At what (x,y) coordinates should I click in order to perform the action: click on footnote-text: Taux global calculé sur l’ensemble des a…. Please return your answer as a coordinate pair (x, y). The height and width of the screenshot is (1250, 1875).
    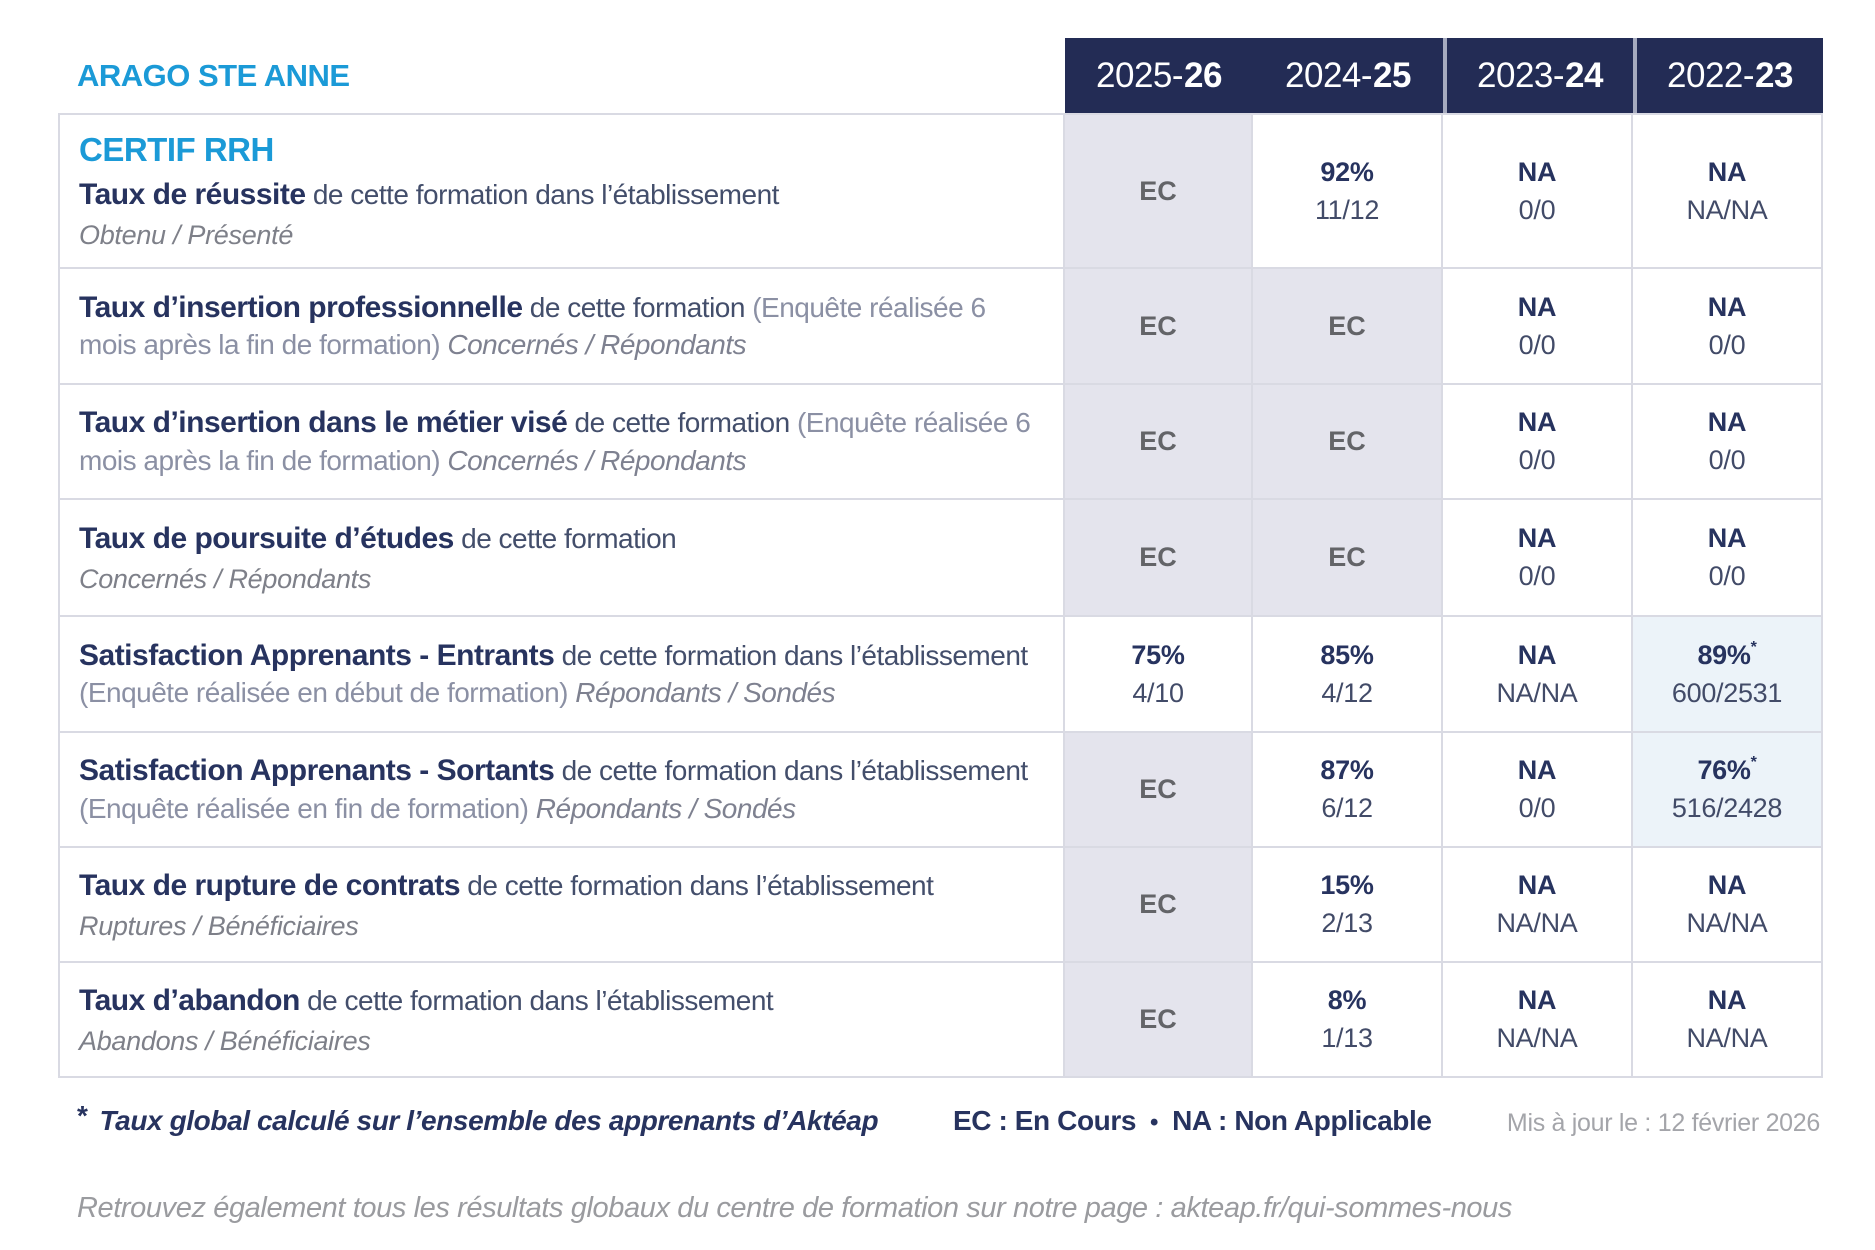
    Looking at the image, I should click on (489, 1120).